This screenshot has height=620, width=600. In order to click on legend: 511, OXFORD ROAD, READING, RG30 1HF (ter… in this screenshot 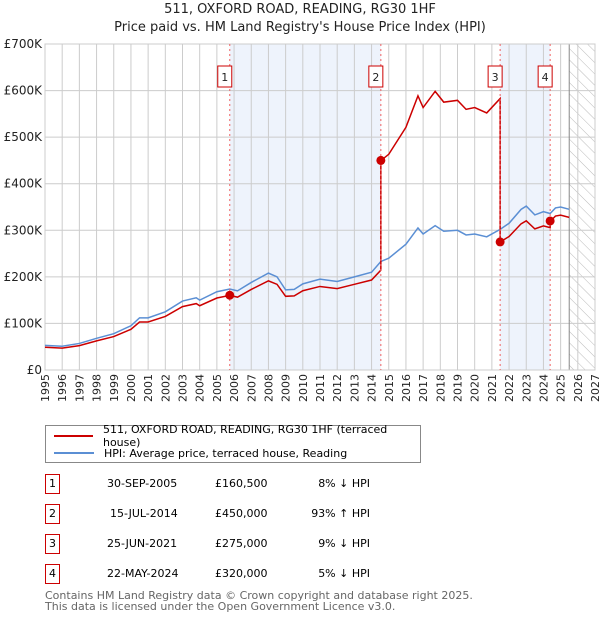, I will do `click(233, 443)`.